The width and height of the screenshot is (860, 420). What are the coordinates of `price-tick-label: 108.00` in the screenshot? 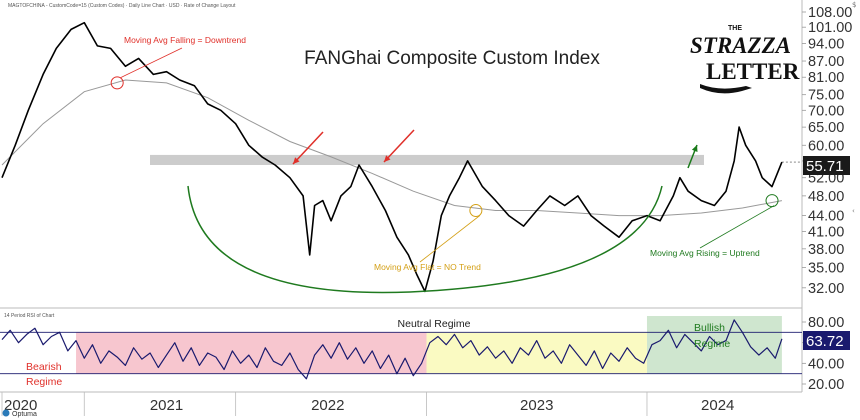 It's located at (830, 13).